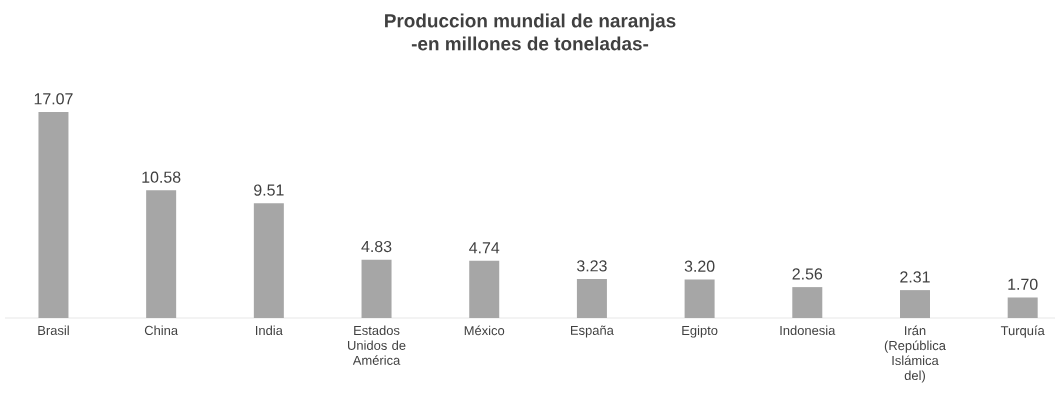 Image resolution: width=1061 pixels, height=418 pixels. I want to click on data-label: 3.20, so click(699, 266).